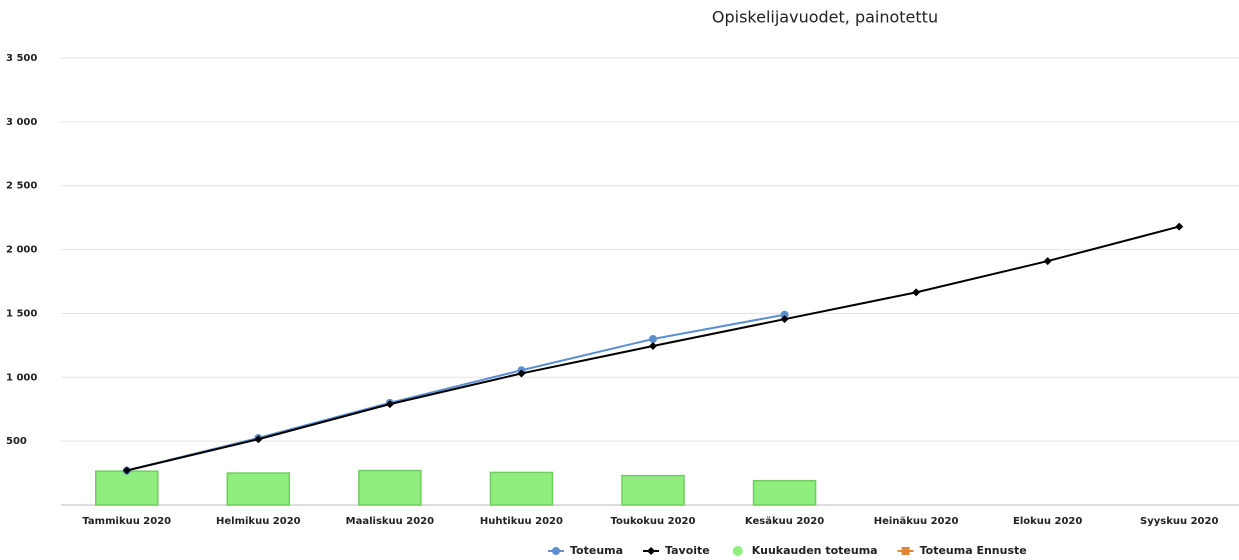 The image size is (1239, 560). I want to click on y-tick-label: 500, so click(16, 441).